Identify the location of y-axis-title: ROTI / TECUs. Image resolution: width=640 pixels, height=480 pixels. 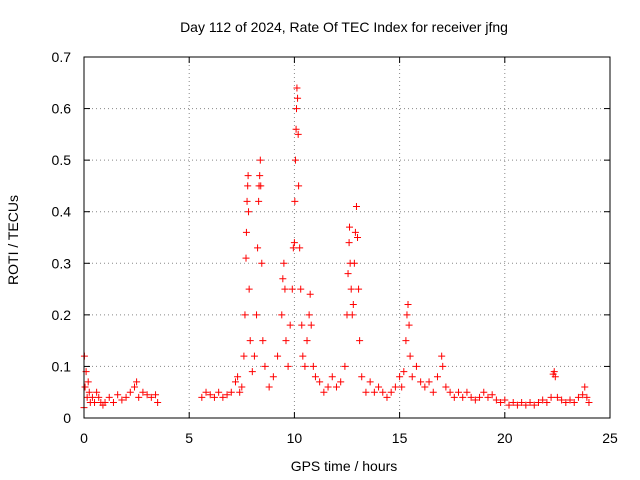
(13, 240).